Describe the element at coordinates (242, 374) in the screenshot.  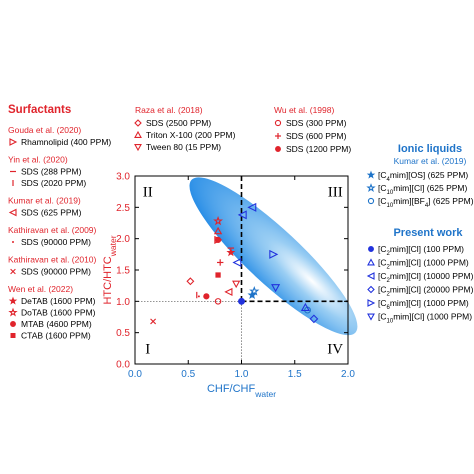
I see `x-tick-label: 1.0` at that location.